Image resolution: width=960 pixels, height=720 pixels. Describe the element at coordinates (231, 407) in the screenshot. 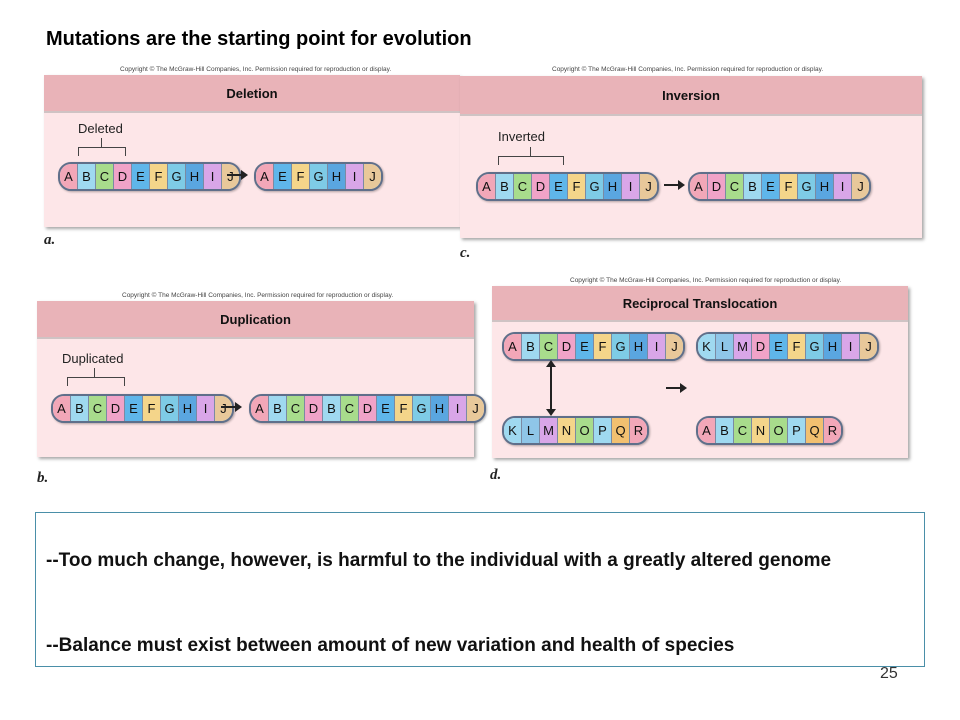

I see `duplication-arrow` at that location.